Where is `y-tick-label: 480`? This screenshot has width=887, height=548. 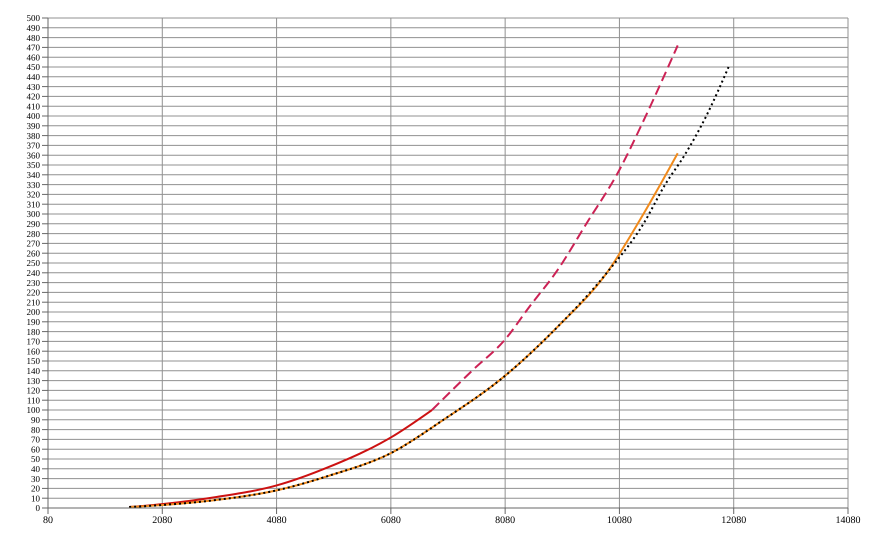
y-tick-label: 480 is located at coordinates (33, 37).